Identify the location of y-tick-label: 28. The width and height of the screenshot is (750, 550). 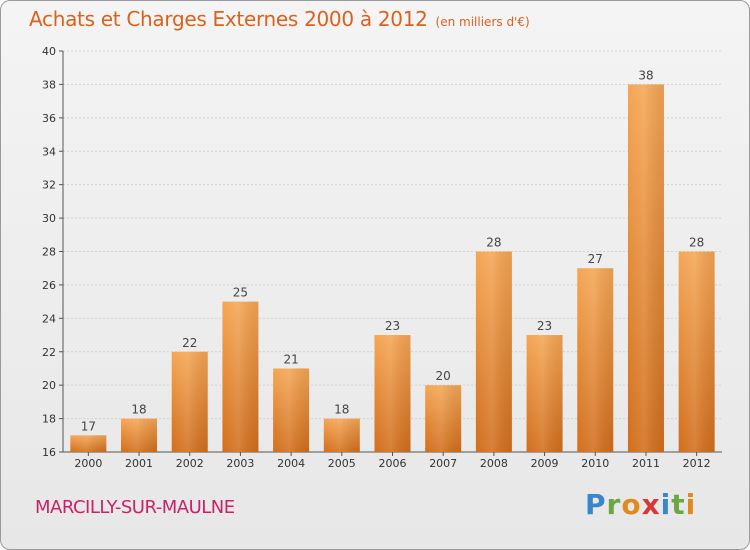
(49, 252).